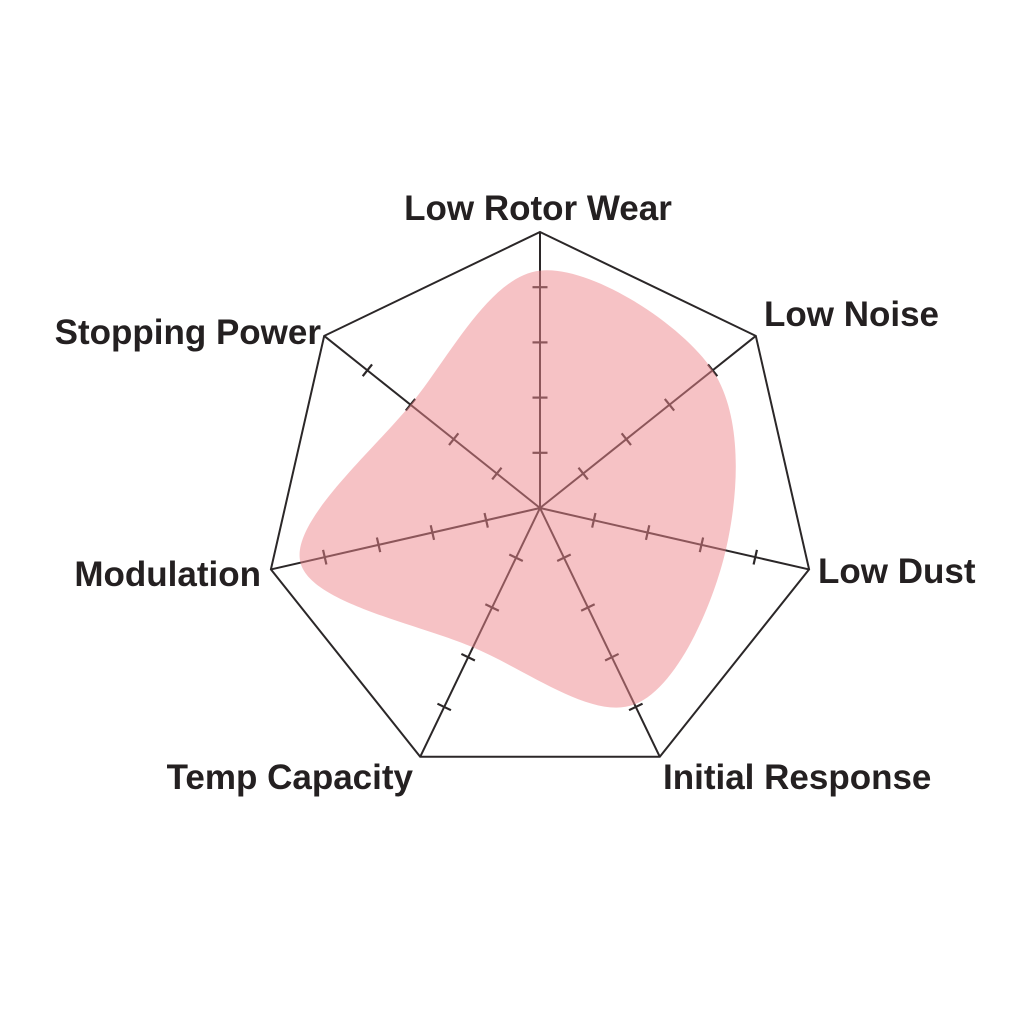 The width and height of the screenshot is (1024, 1024). I want to click on axis-label-temp-capacity: Temp Capacity, so click(290, 777).